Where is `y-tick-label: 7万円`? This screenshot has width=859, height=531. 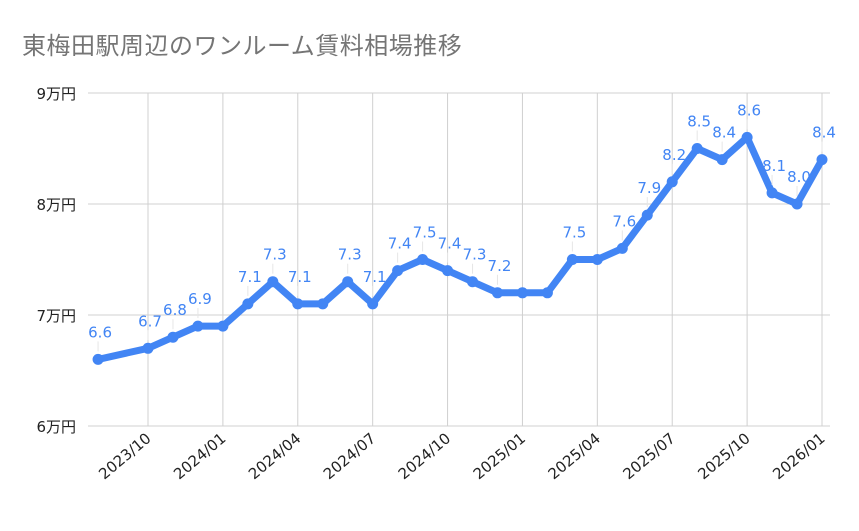 y-tick-label: 7万円 is located at coordinates (56, 316).